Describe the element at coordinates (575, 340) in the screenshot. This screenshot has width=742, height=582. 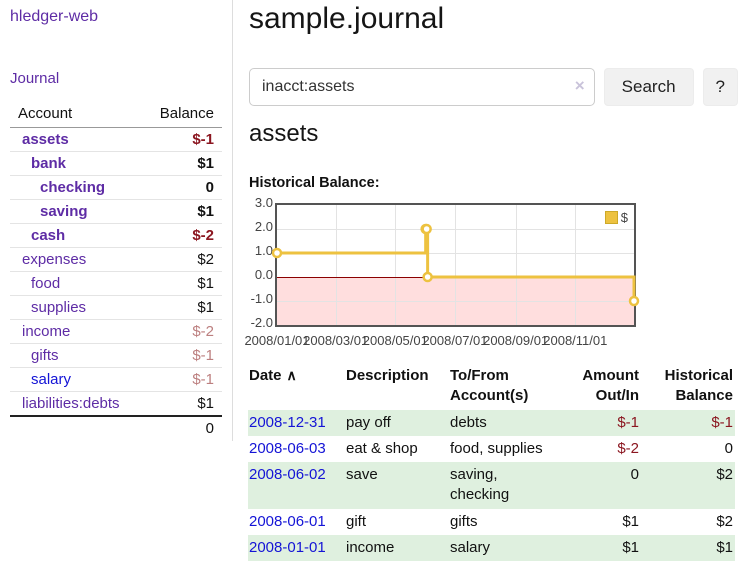
I see `x-tick-label: 2008/11/01` at that location.